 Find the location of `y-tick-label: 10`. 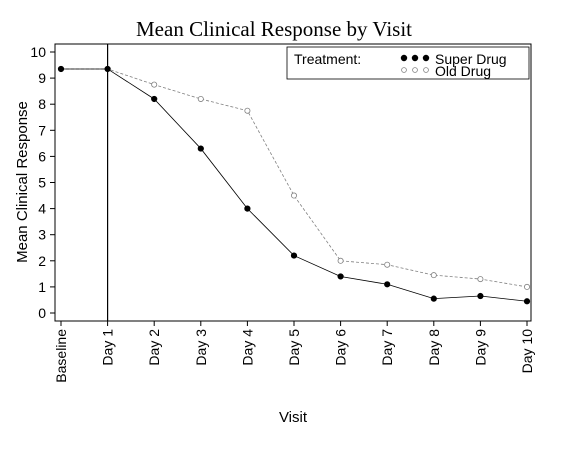

y-tick-label: 10 is located at coordinates (38, 52).